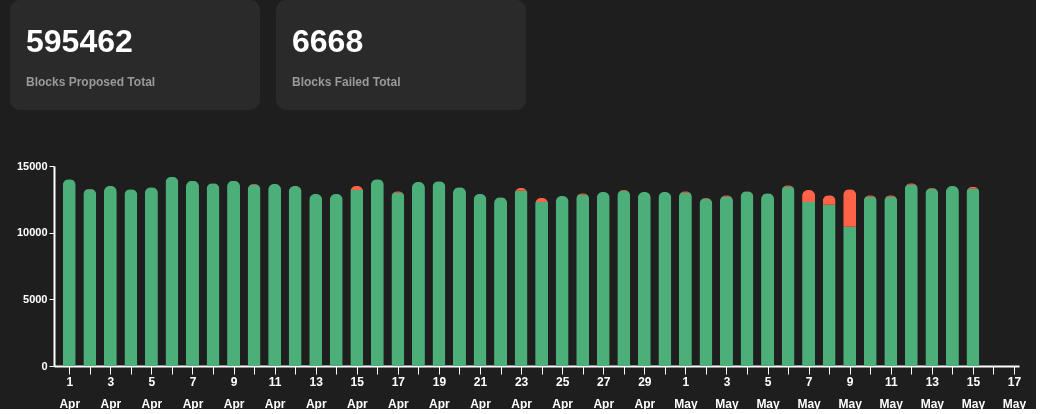 The width and height of the screenshot is (1045, 414). Describe the element at coordinates (44, 365) in the screenshot. I see `y-tick-label: 0` at that location.